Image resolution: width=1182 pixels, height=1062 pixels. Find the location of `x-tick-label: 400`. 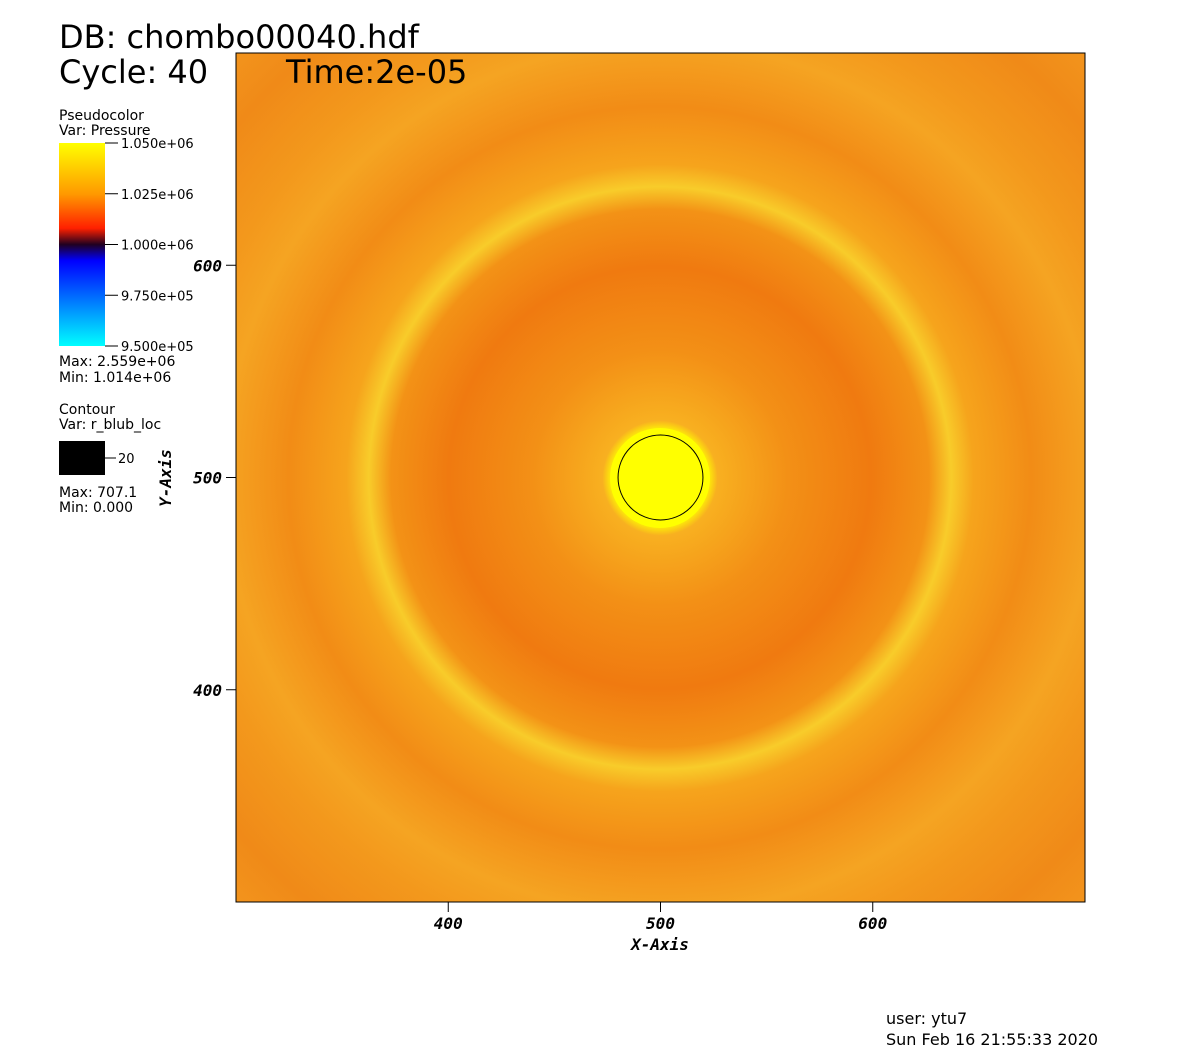

x-tick-label: 400 is located at coordinates (448, 923).